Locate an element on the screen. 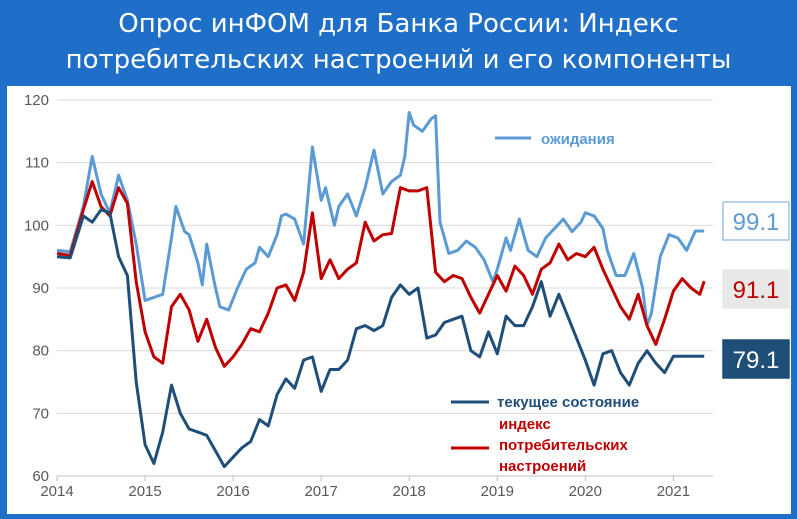  x-tick-label: 2017 is located at coordinates (320, 491).